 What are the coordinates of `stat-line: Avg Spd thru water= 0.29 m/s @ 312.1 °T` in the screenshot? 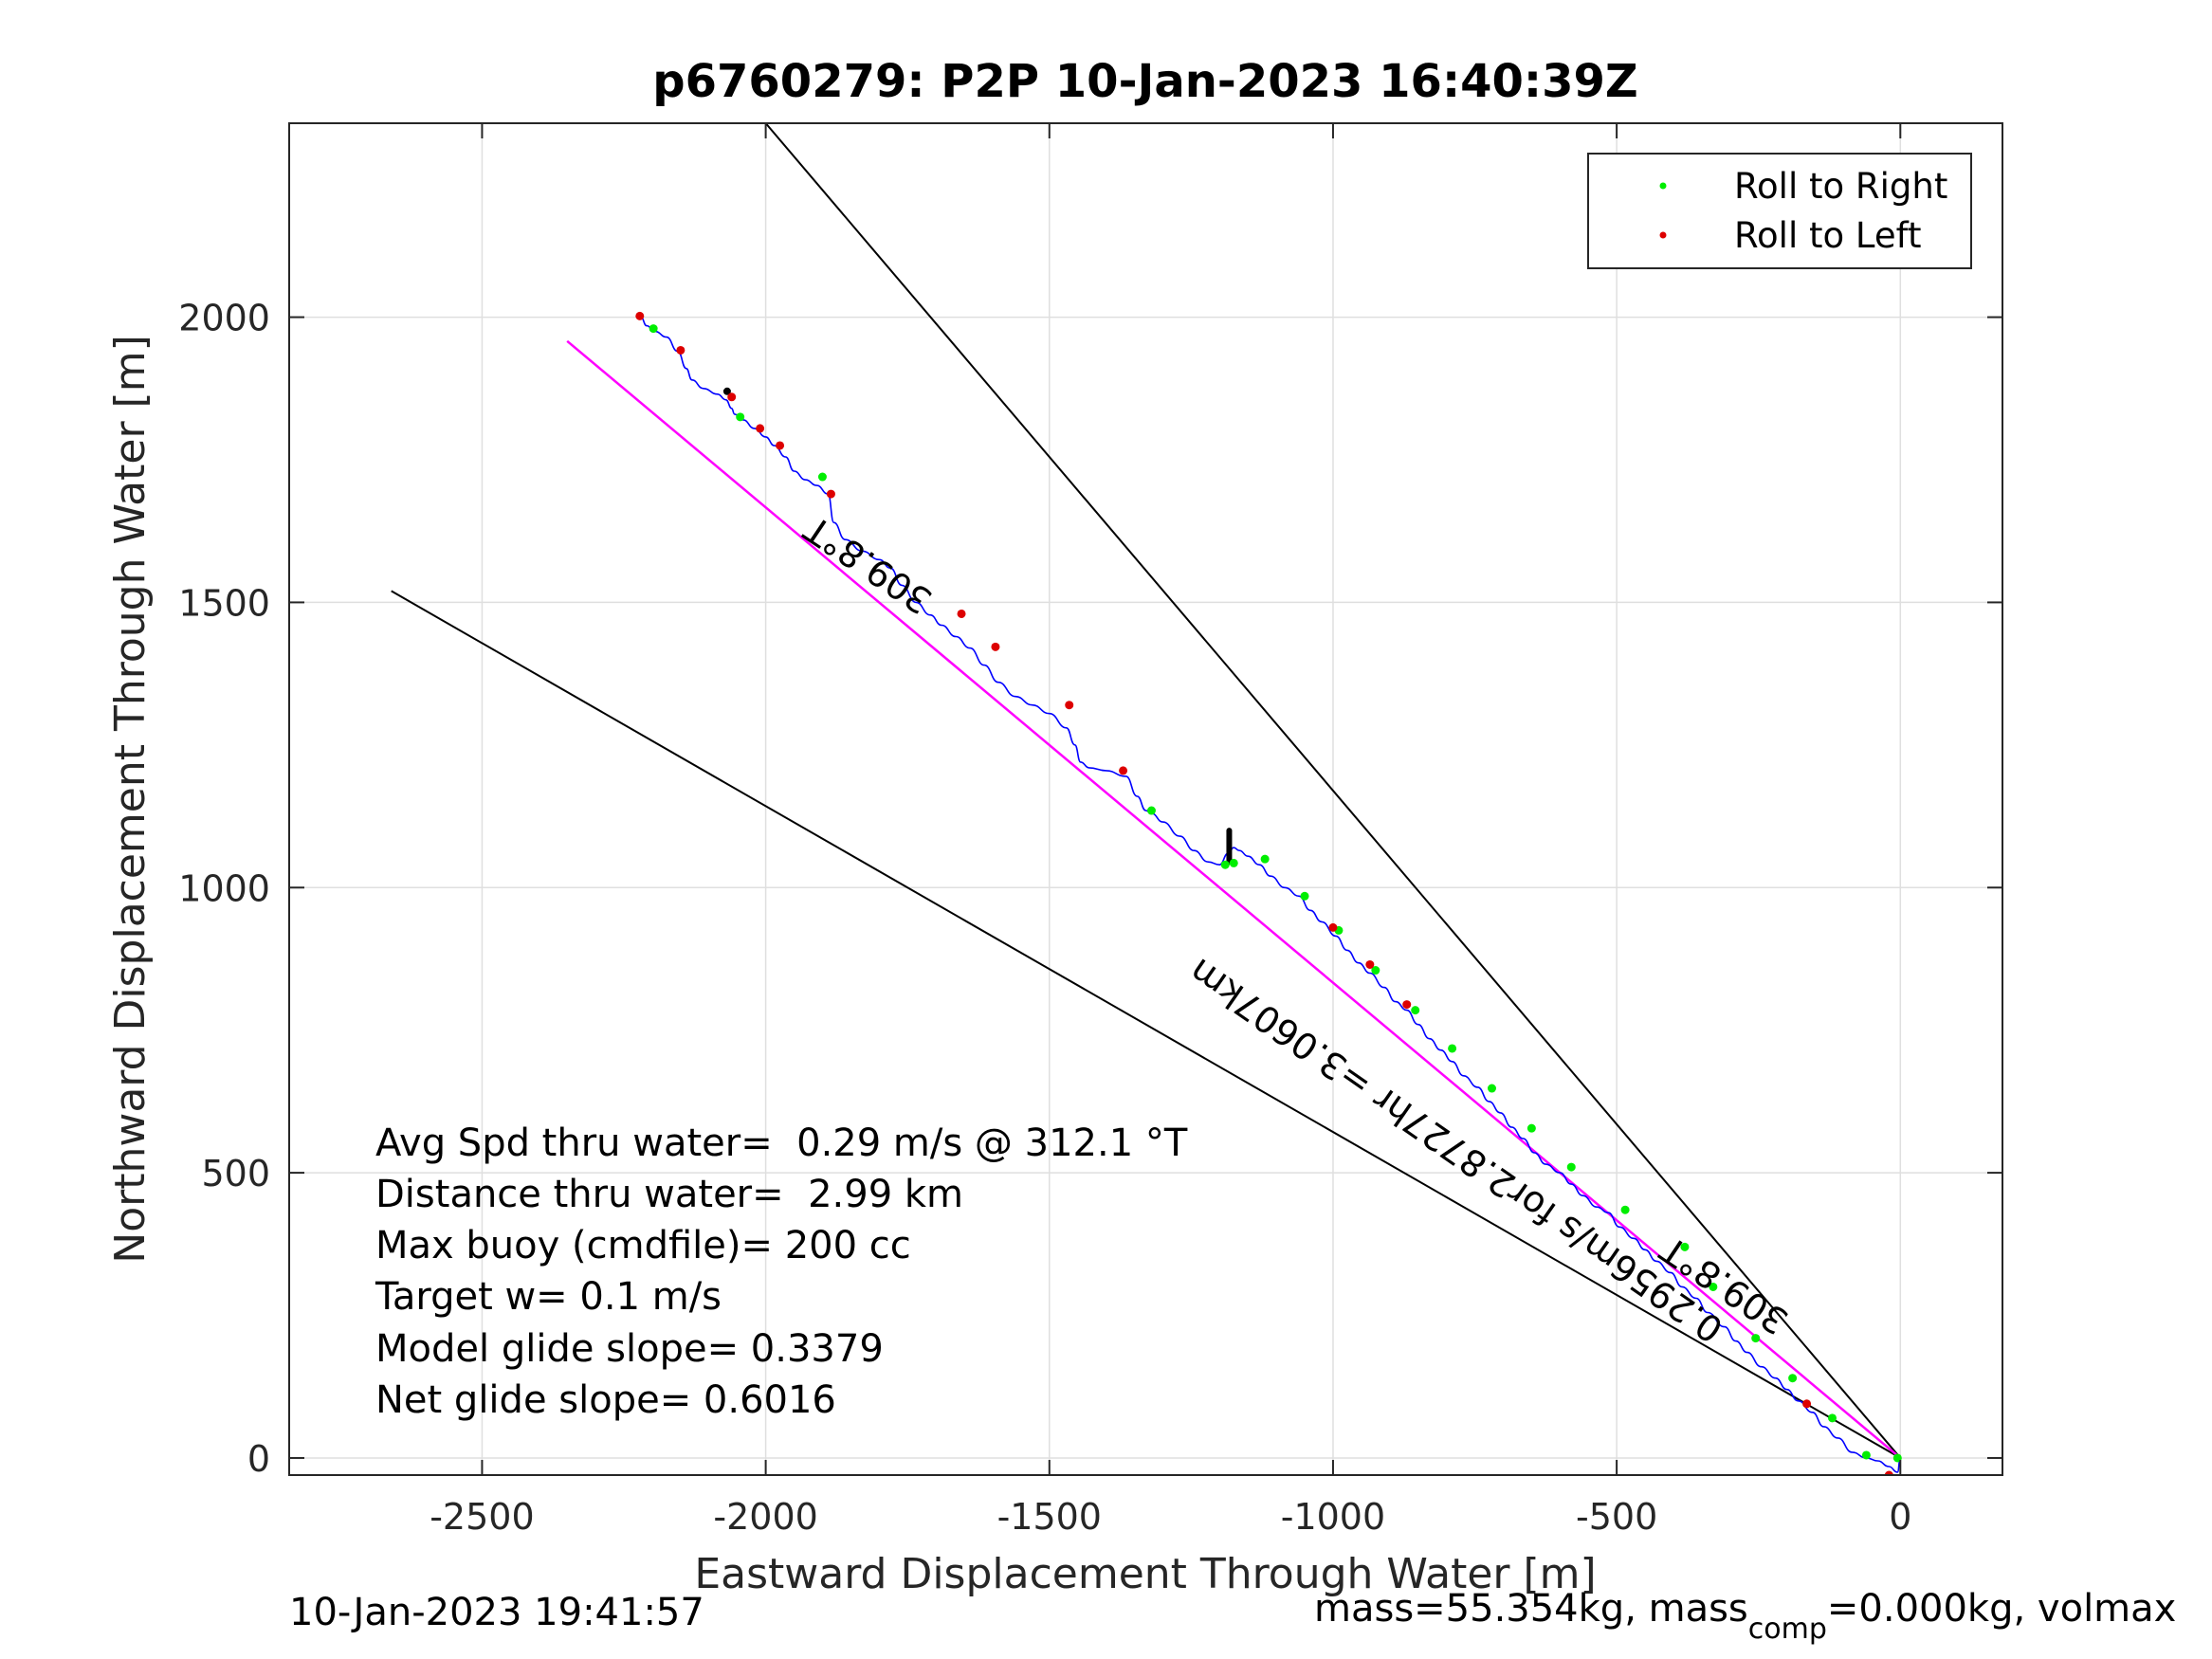 It's located at (781, 1143).